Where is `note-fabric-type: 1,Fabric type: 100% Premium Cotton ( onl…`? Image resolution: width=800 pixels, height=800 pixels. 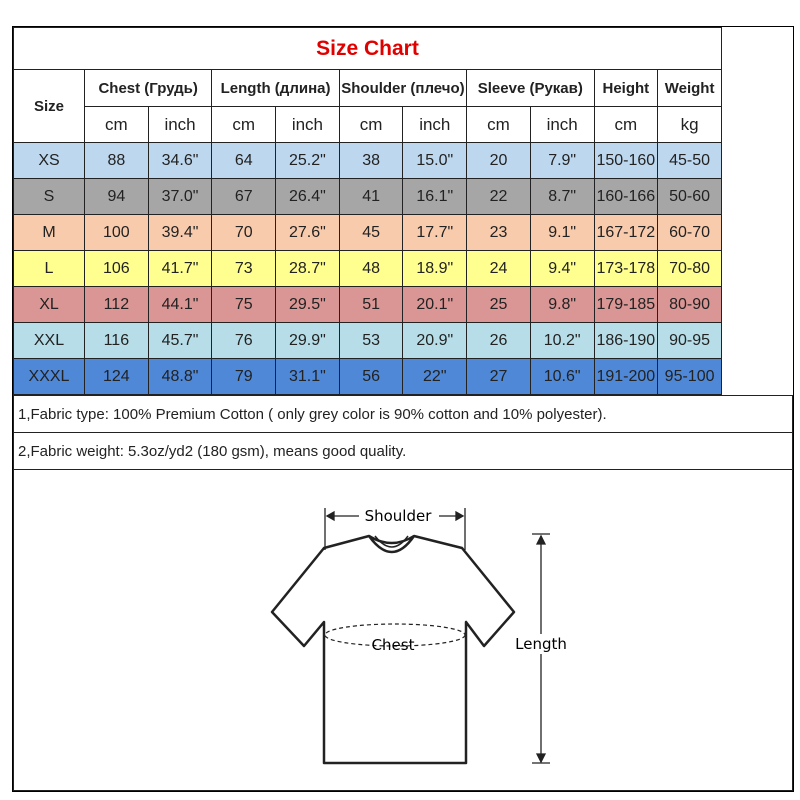 note-fabric-type: 1,Fabric type: 100% Premium Cotton ( onl… is located at coordinates (403, 414).